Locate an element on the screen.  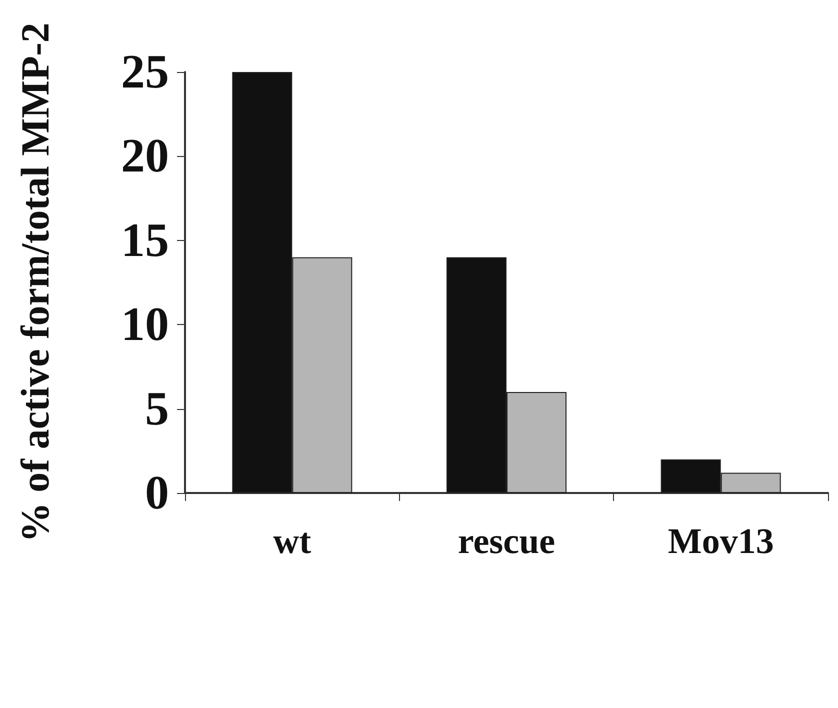
x-tick-label: rescue is located at coordinates (507, 541).